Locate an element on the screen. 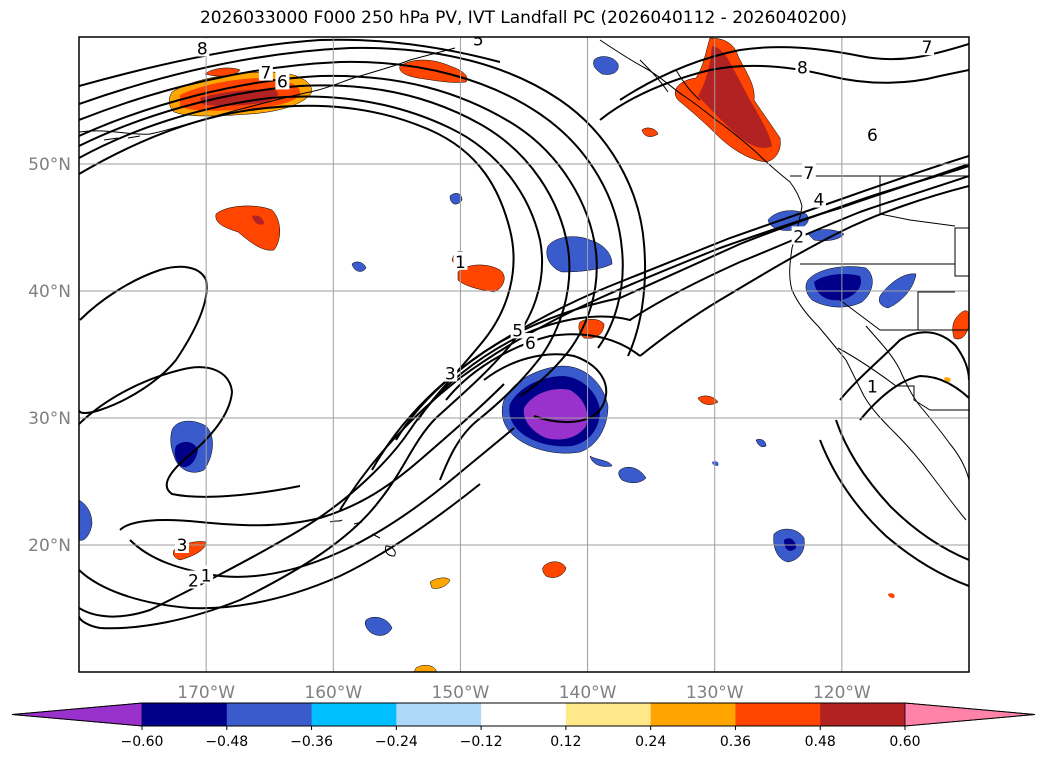  colorbar-tick-label: −0.12 is located at coordinates (481, 742).